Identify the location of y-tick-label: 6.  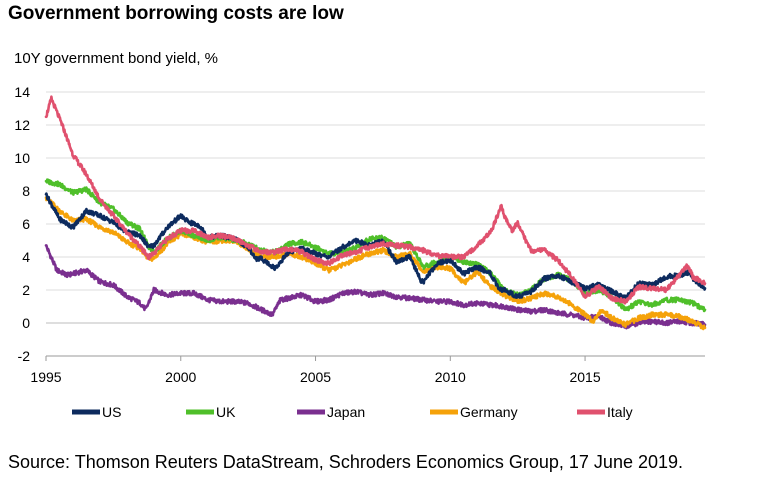
(26, 224).